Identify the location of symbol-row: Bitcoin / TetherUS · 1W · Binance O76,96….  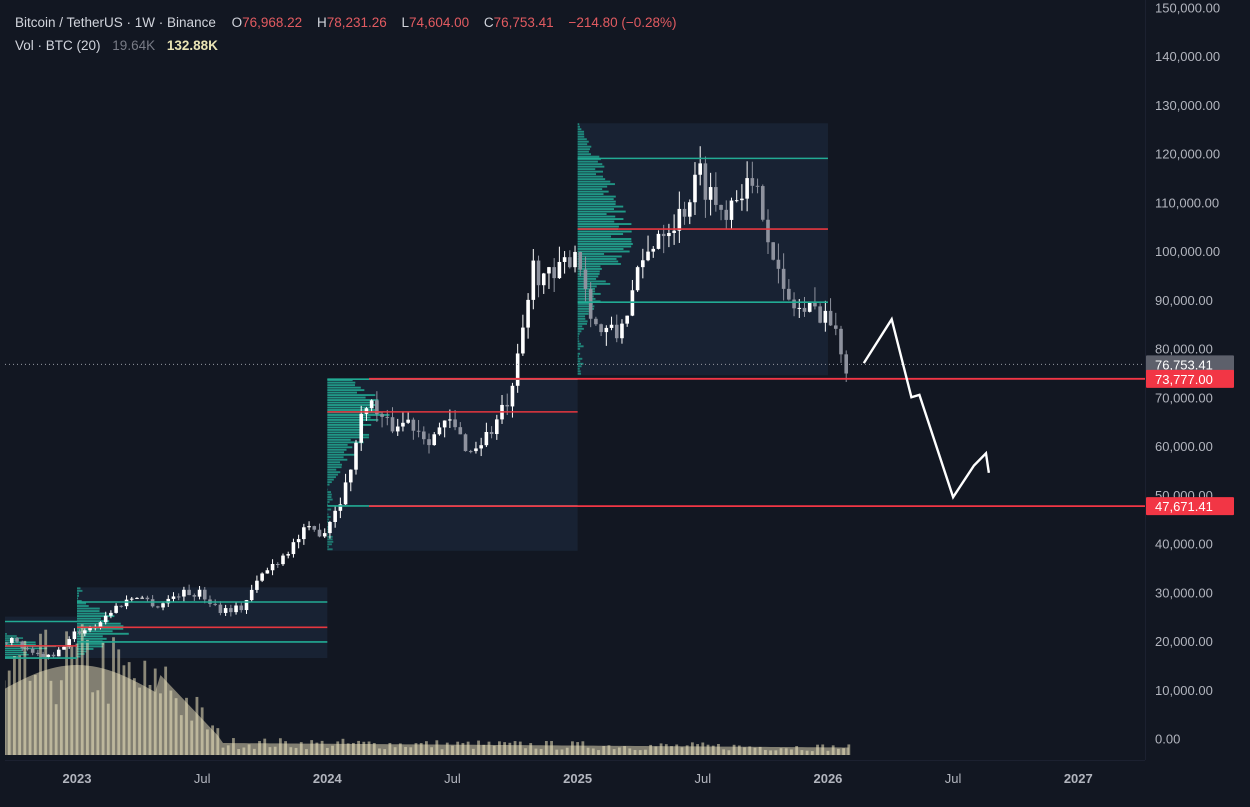
(351, 24).